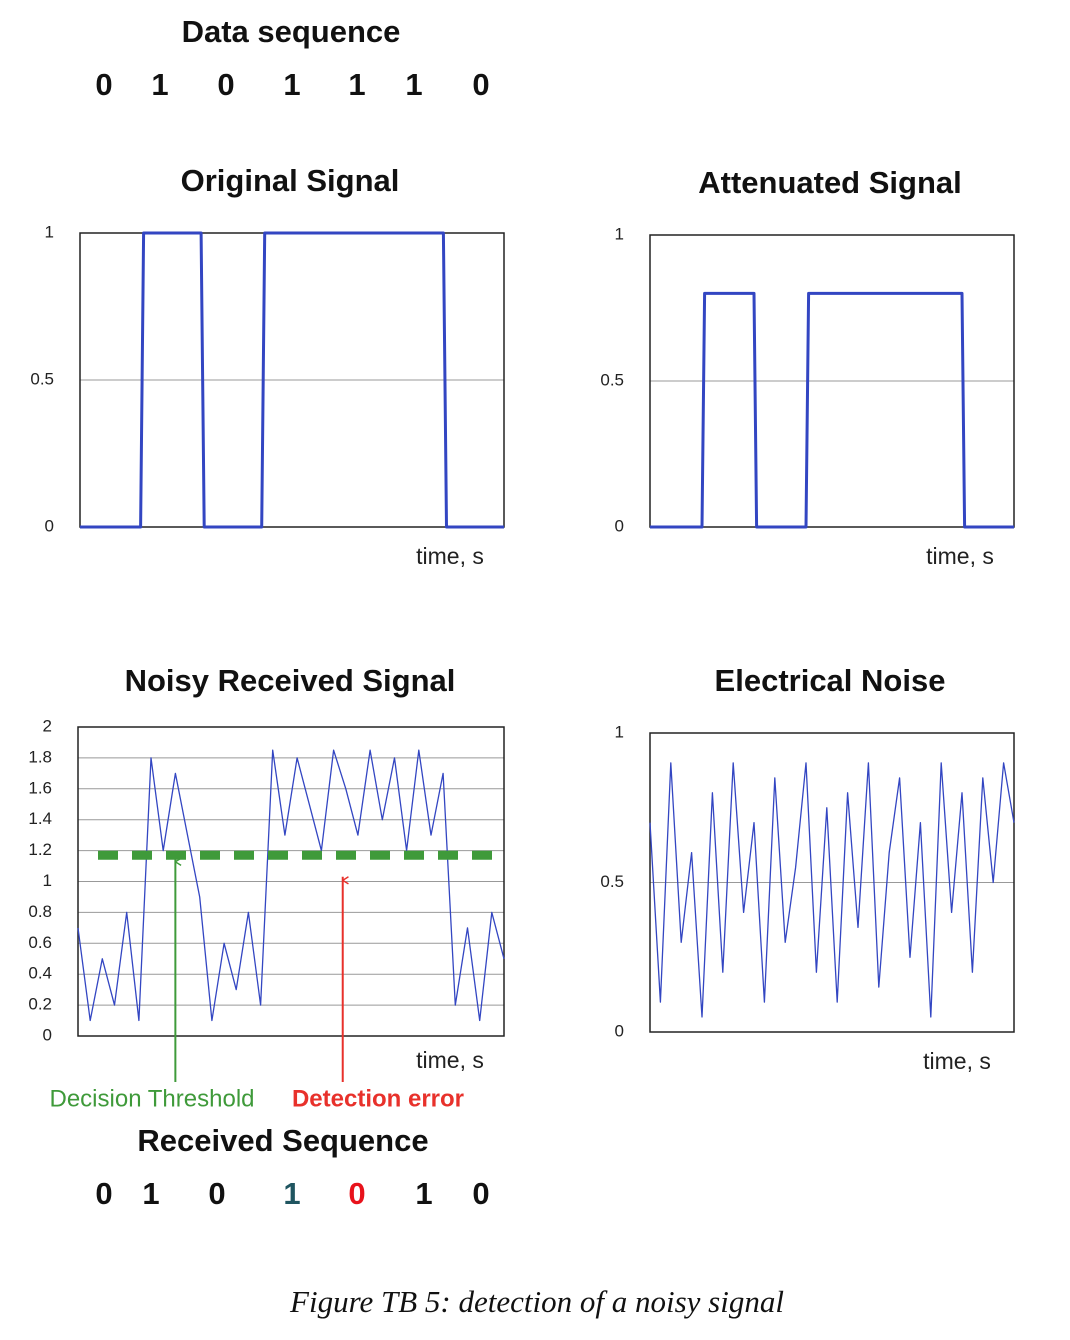 The width and height of the screenshot is (1070, 1340). Describe the element at coordinates (40, 818) in the screenshot. I see `y-tick-label: 1.4` at that location.